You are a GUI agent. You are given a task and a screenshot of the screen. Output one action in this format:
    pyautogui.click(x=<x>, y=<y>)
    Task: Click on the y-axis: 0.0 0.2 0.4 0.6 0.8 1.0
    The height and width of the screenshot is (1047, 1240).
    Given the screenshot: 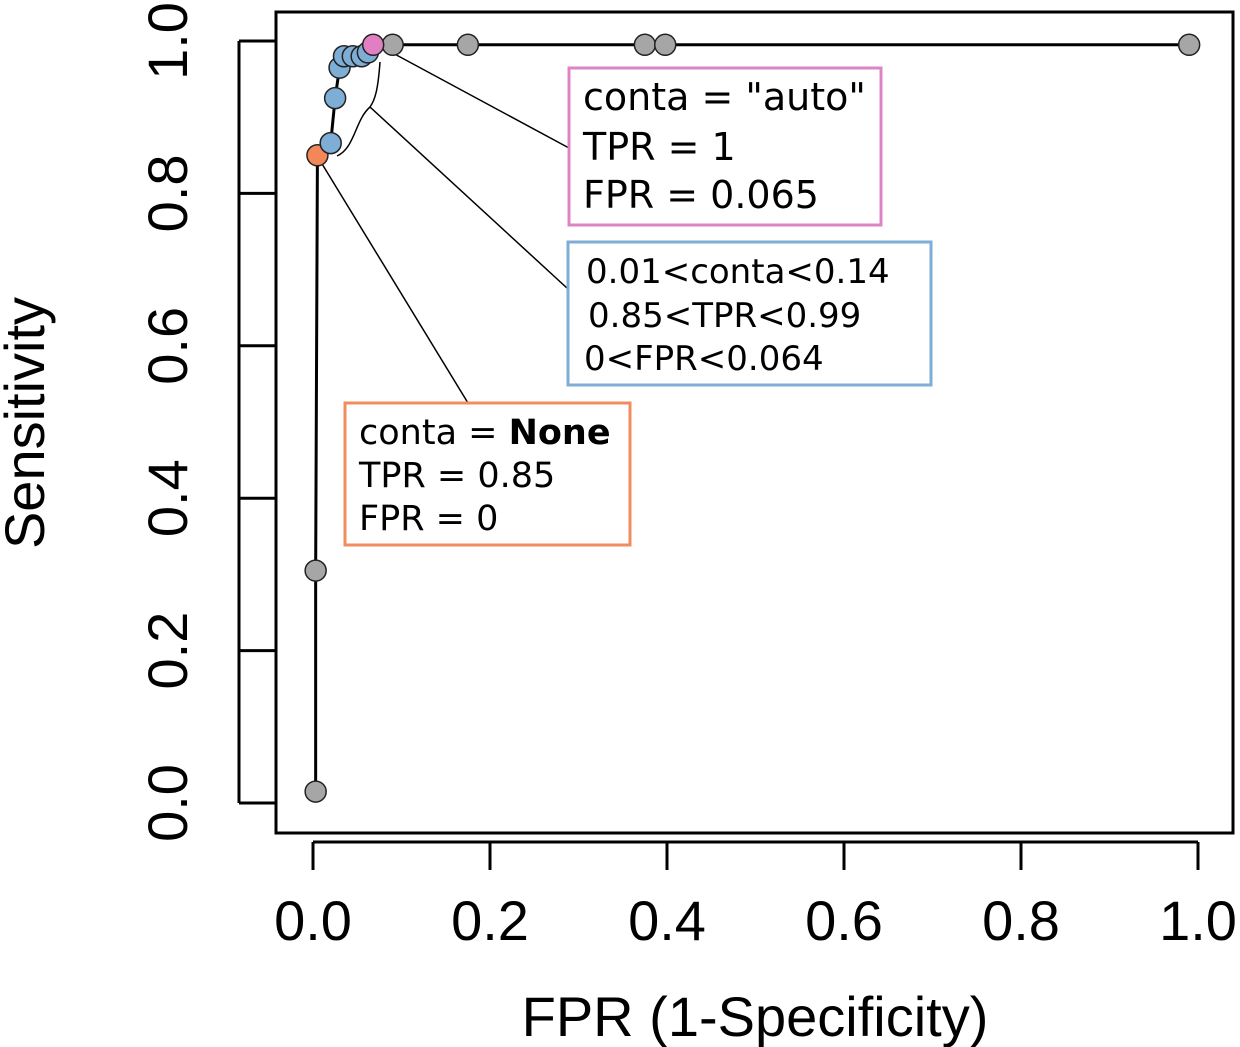 What is the action you would take?
    pyautogui.click(x=206, y=422)
    